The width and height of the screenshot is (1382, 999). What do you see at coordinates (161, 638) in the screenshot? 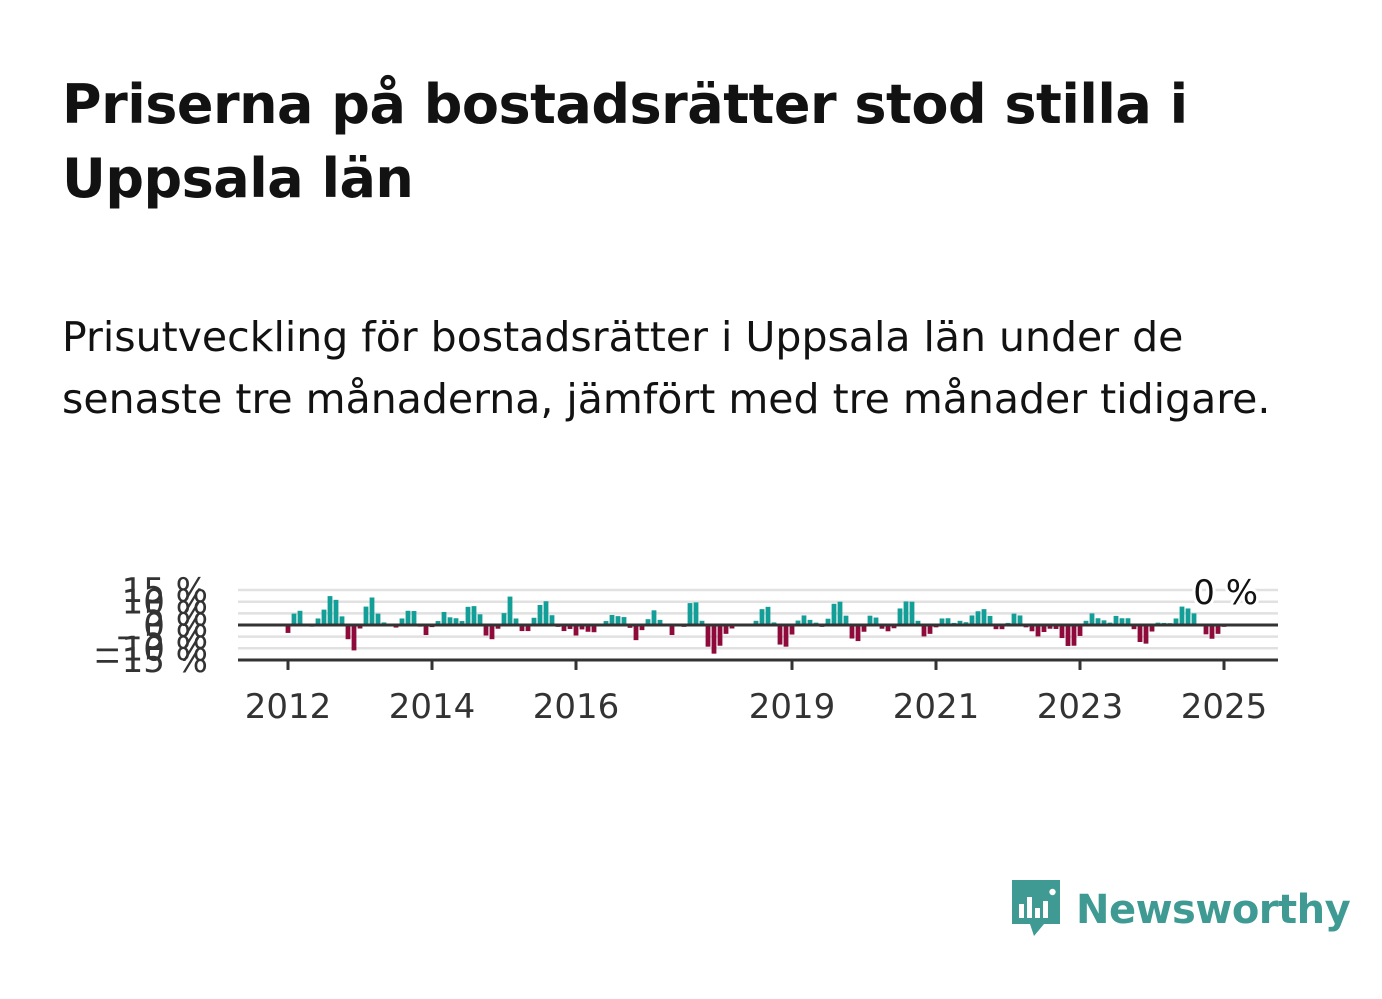
I see `y-tick-label: −5 %` at bounding box center [161, 638].